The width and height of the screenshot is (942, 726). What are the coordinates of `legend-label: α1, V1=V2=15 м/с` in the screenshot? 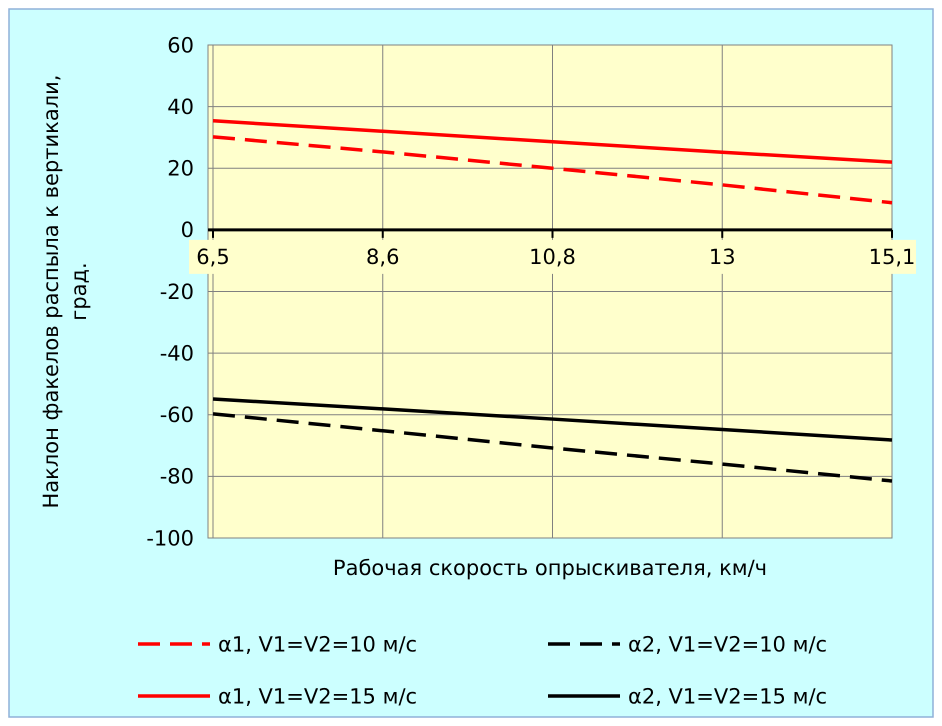 It's located at (318, 696).